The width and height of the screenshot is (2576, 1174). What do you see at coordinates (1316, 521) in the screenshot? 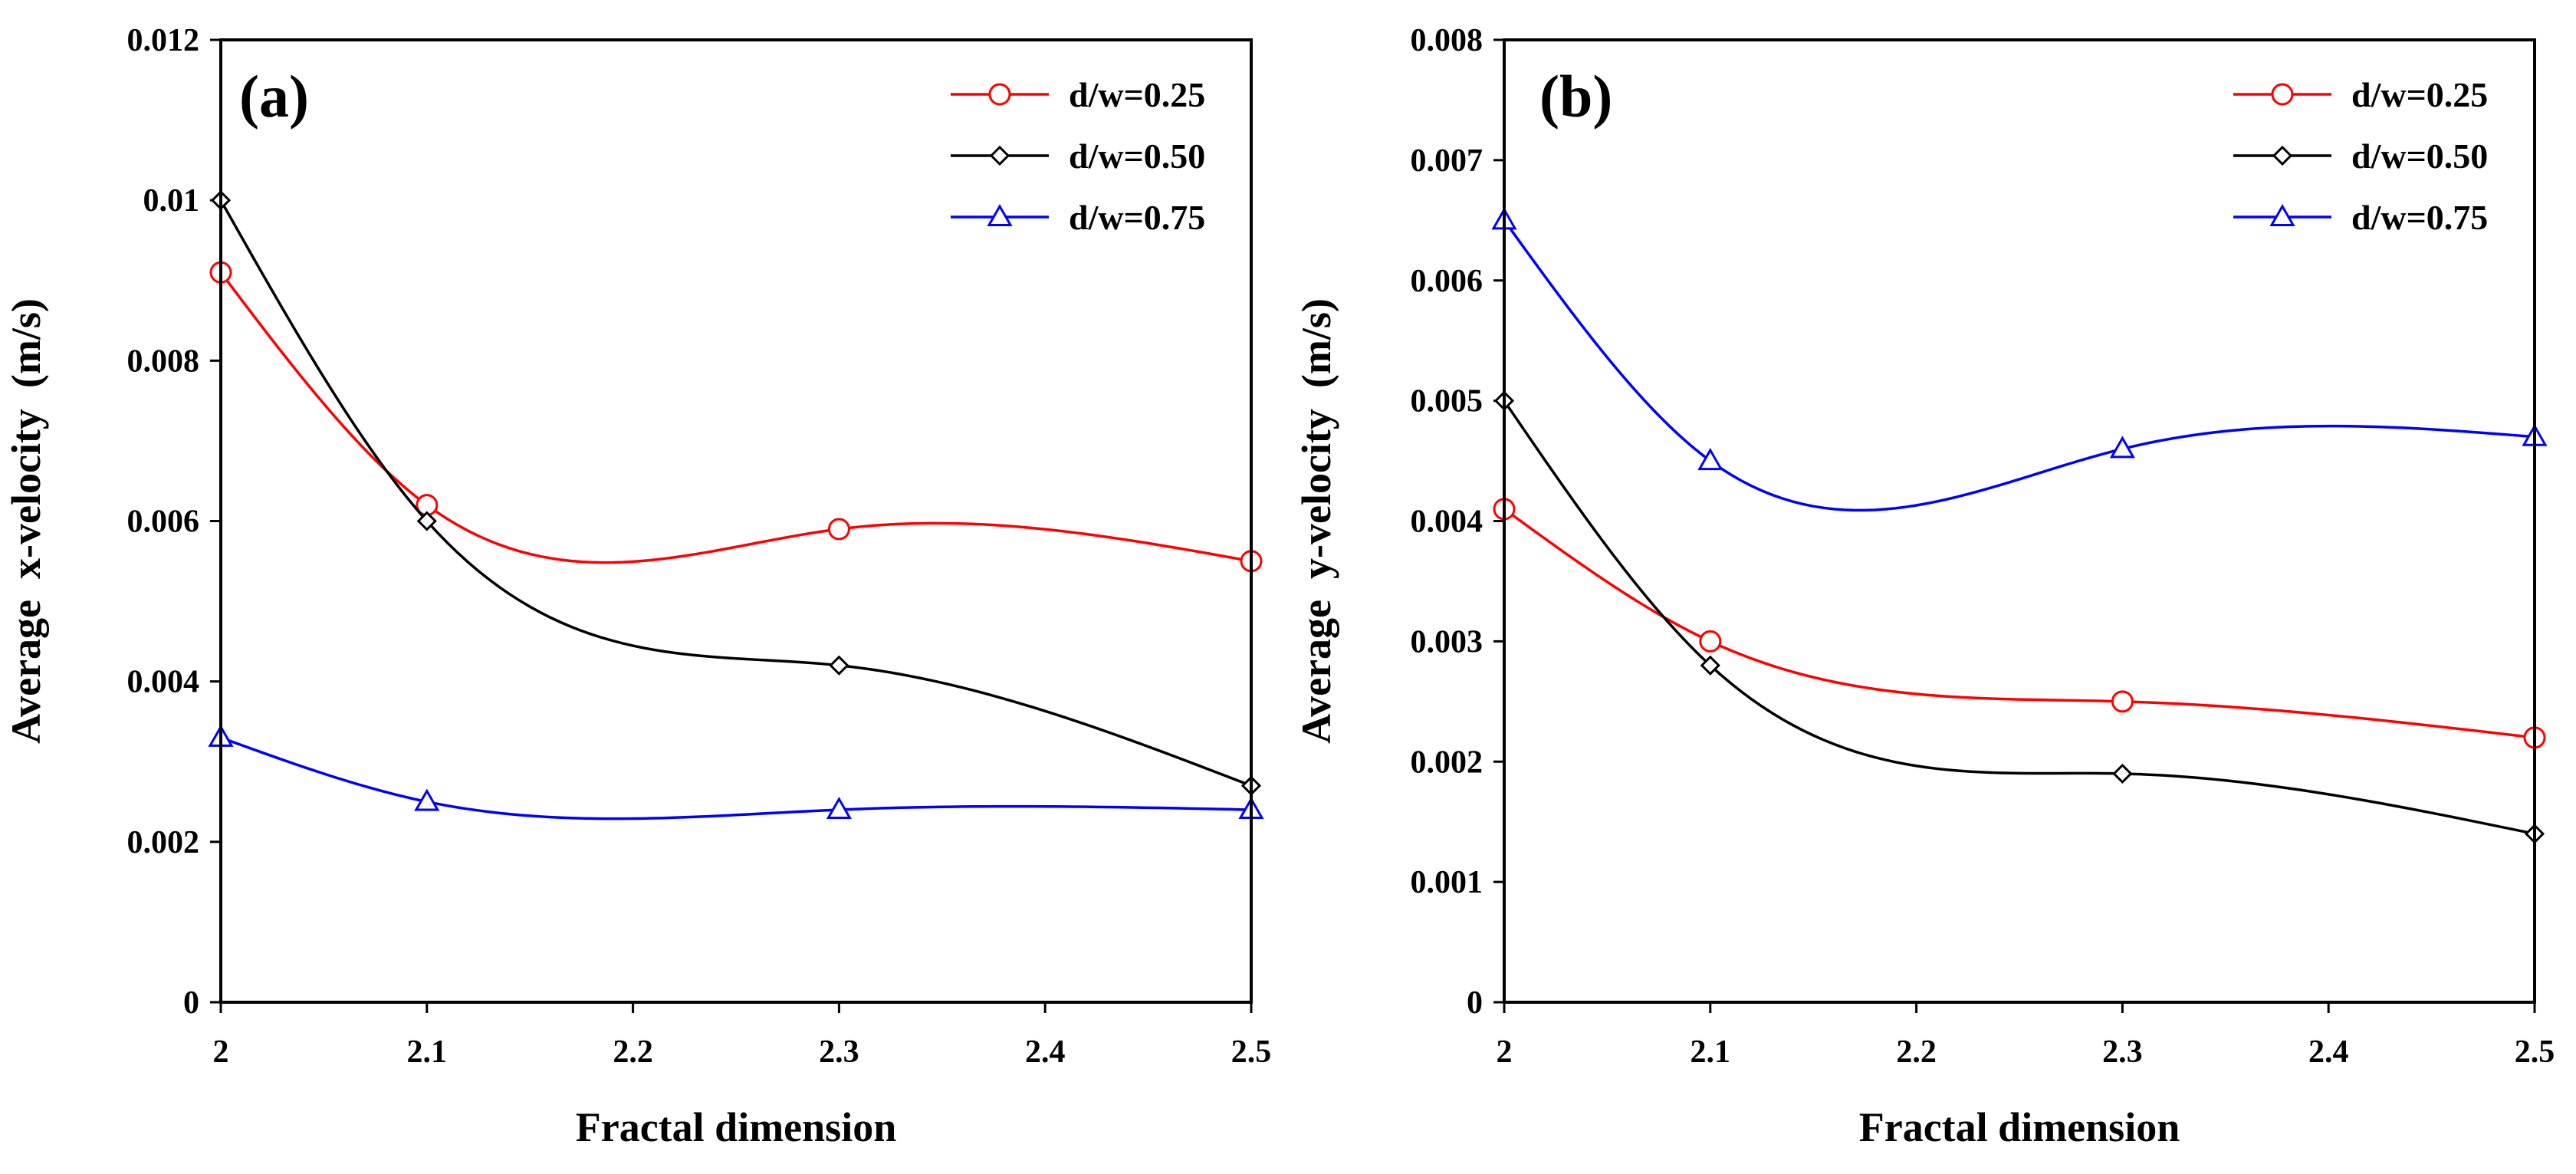
I see `y-axis-label: Average y-velocity (m/s)` at bounding box center [1316, 521].